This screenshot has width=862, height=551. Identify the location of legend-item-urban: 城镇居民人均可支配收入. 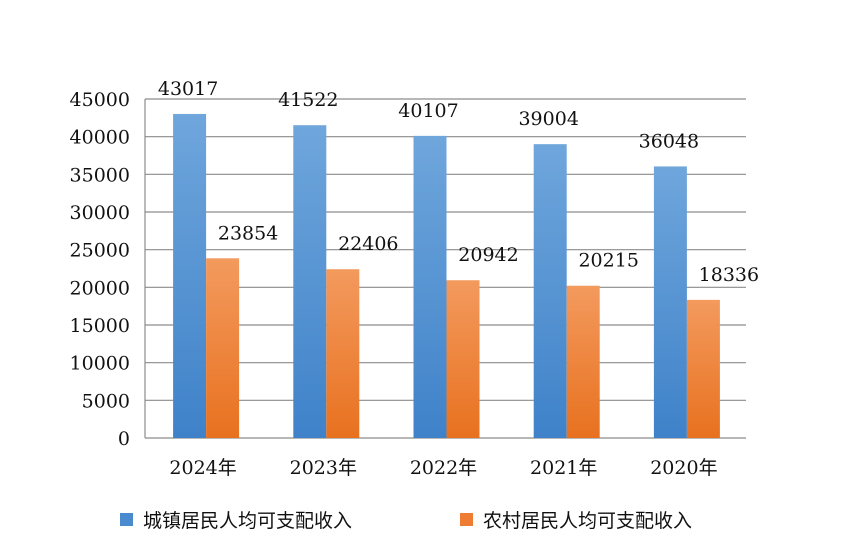
(236, 519).